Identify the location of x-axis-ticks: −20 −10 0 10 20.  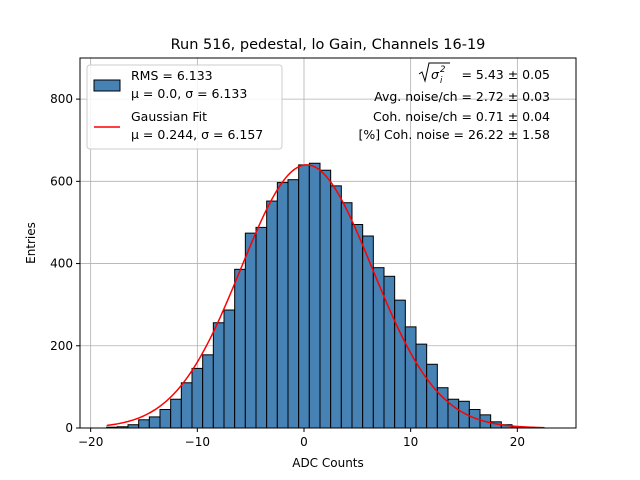
(301, 438).